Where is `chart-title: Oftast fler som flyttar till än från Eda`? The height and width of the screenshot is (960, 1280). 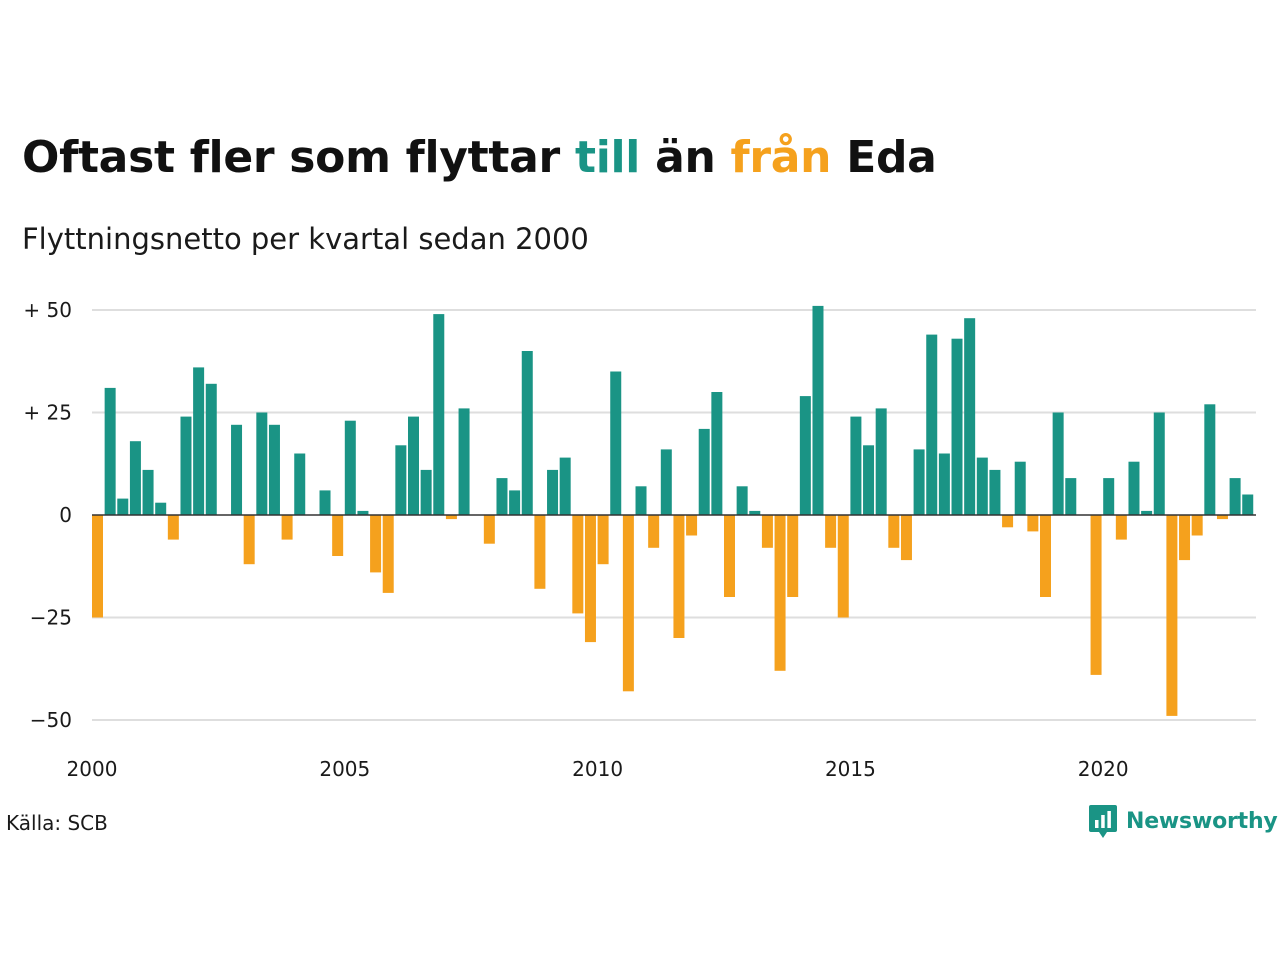 chart-title: Oftast fler som flyttar till än från Eda is located at coordinates (479, 157).